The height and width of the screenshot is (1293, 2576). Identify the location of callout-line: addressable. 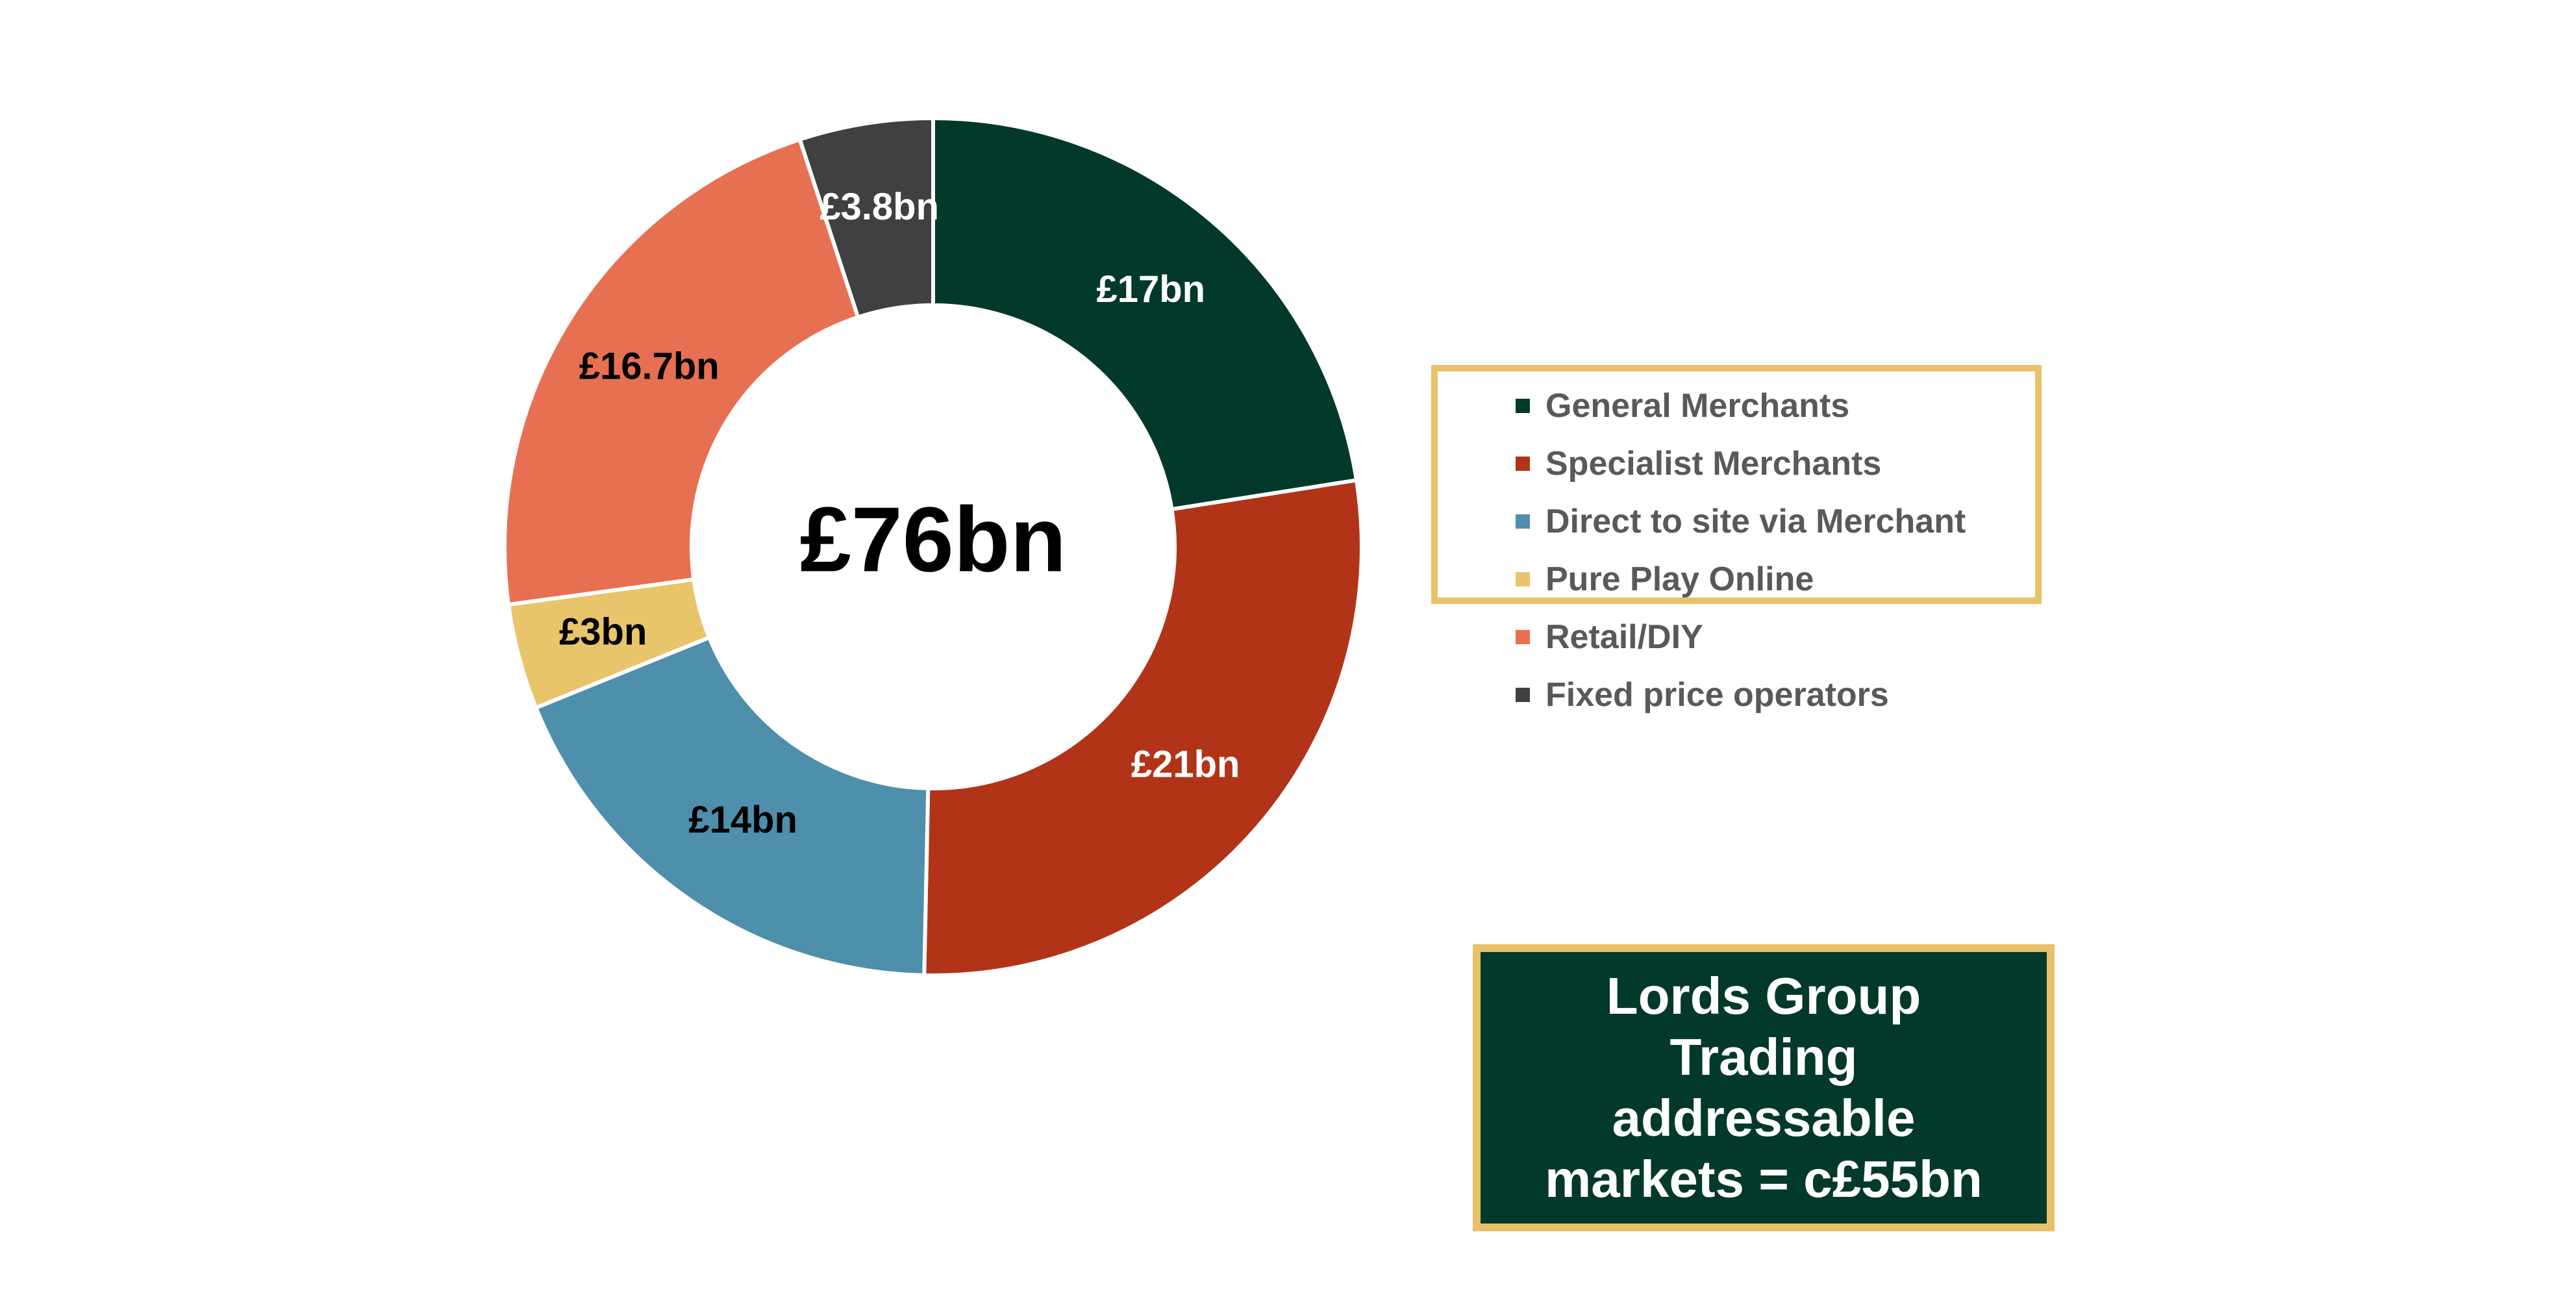
(1764, 1118).